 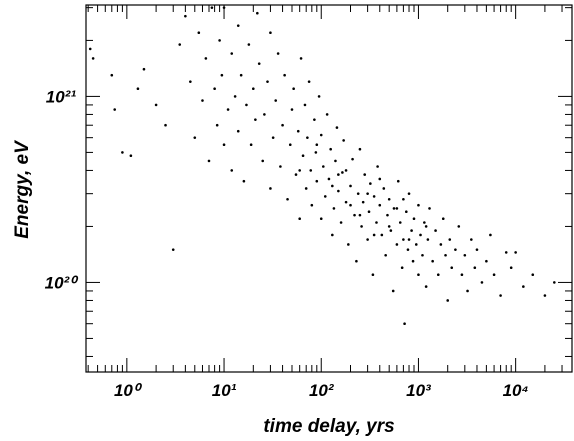 I want to click on y-axis-label: Energy, eV, so click(x=22, y=189).